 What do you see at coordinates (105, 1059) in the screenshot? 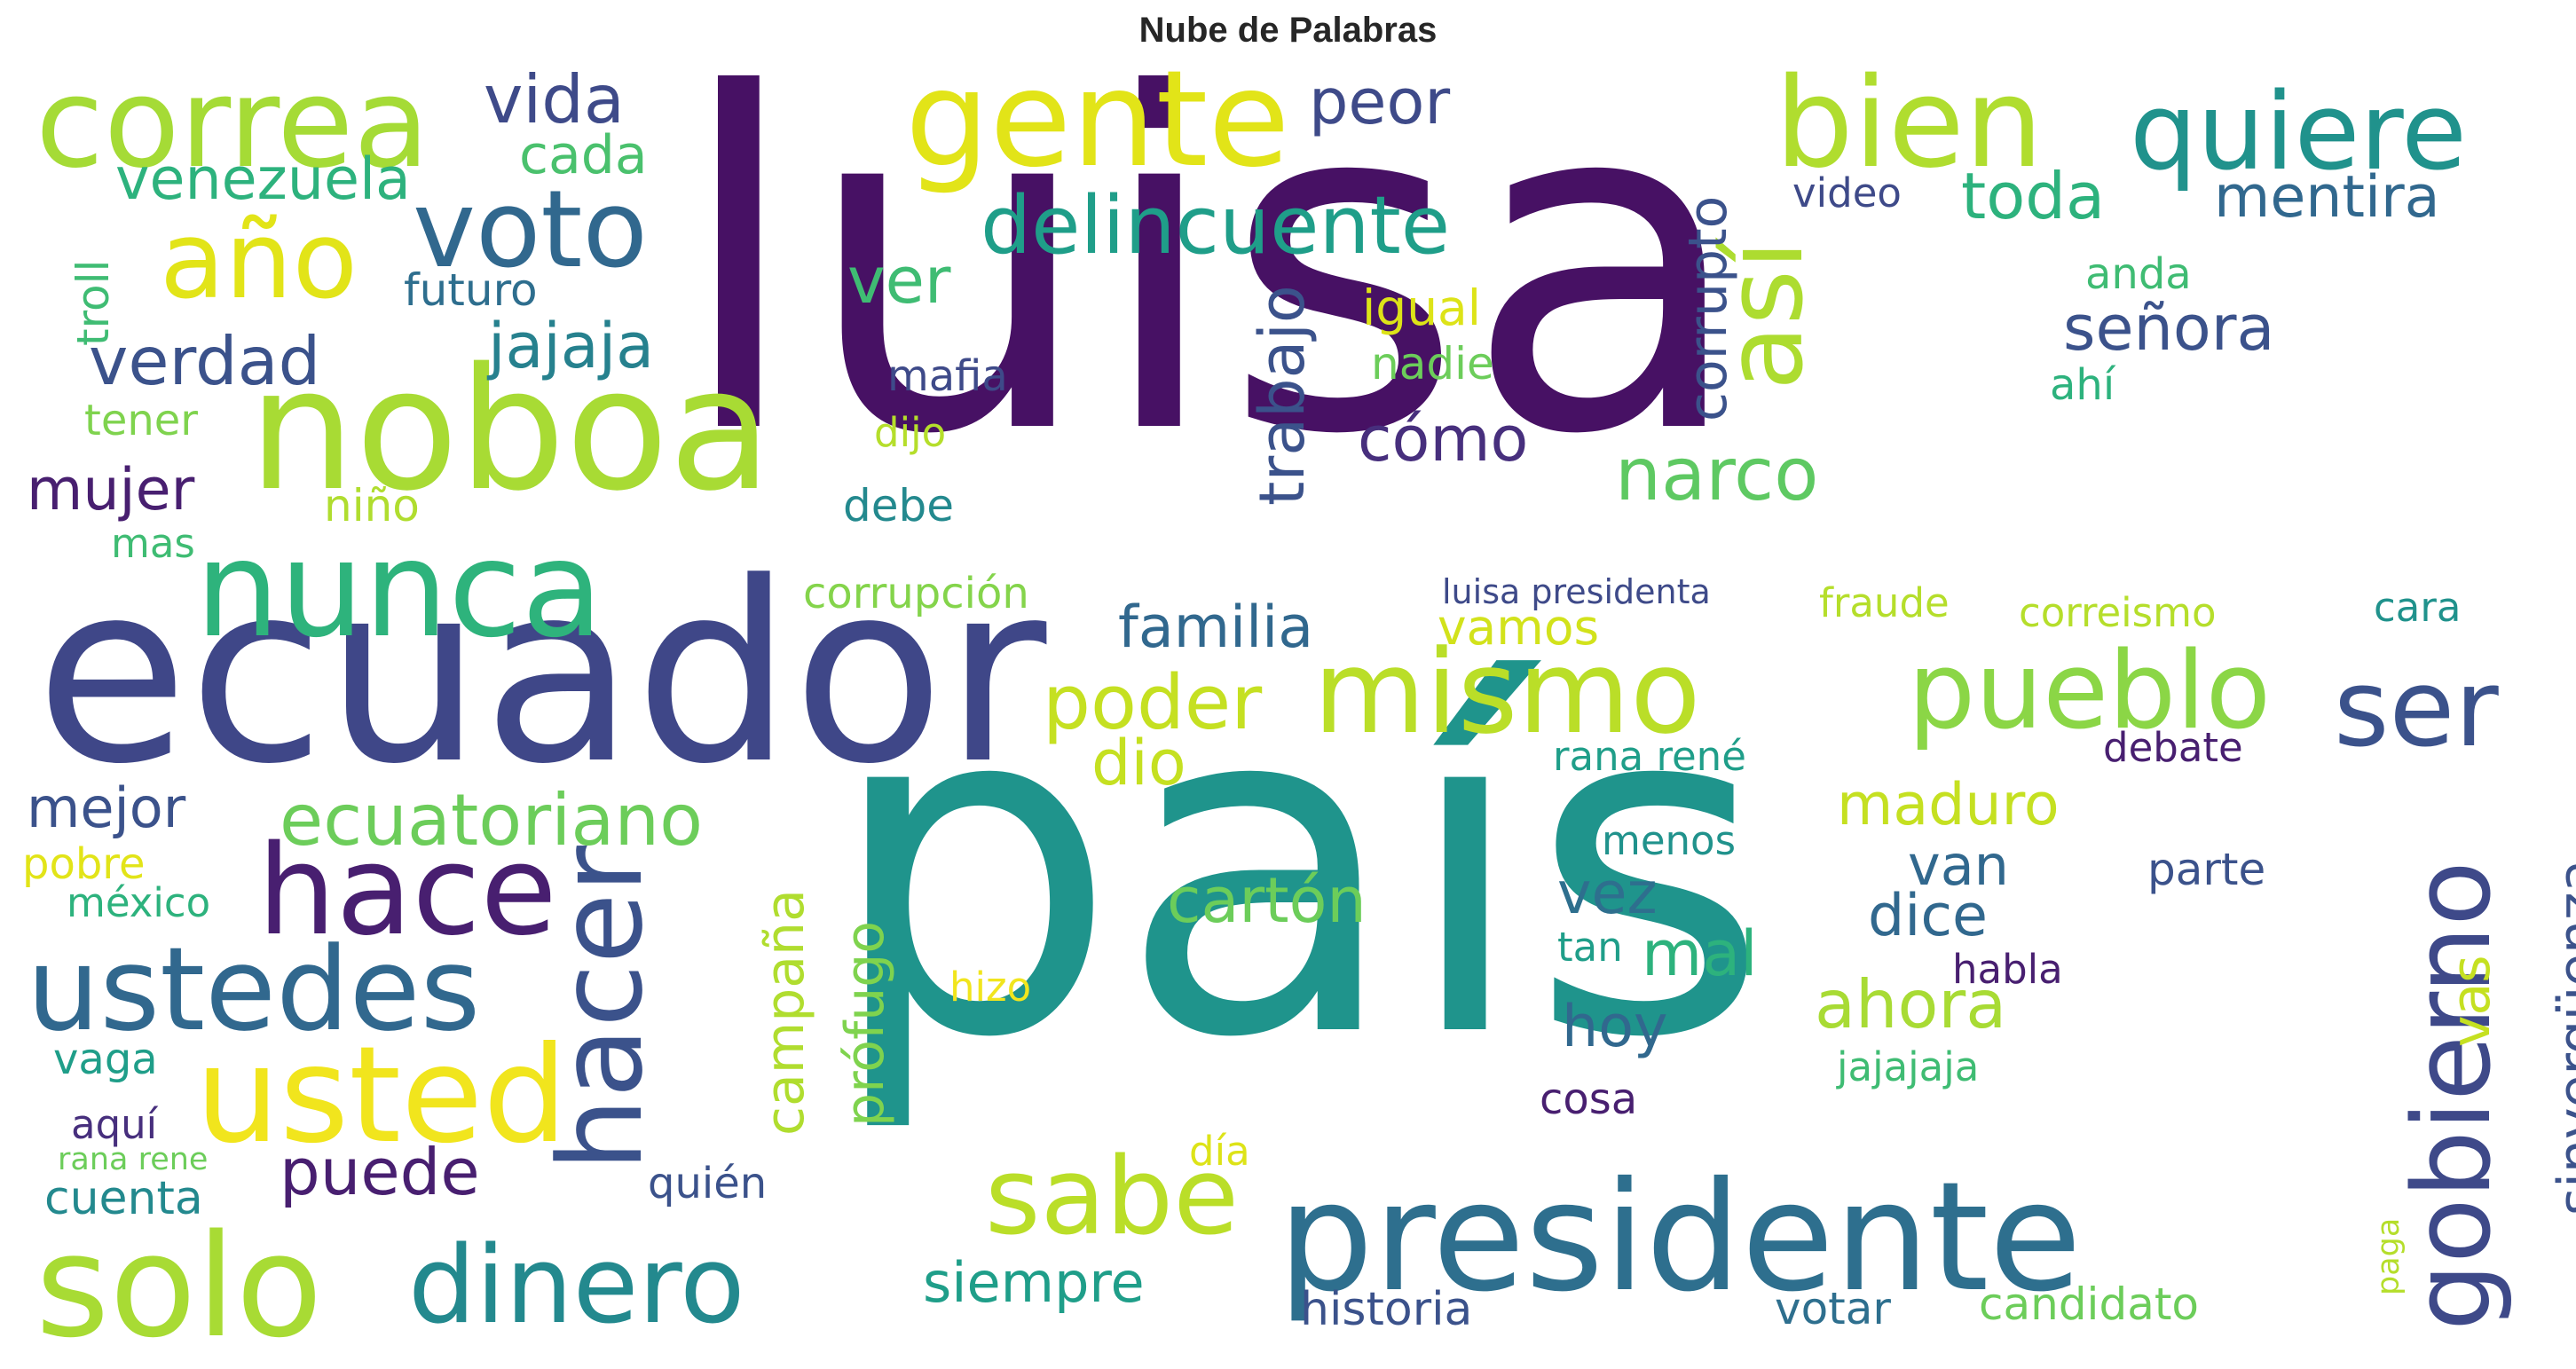
I see `word-vaga: vaga` at bounding box center [105, 1059].